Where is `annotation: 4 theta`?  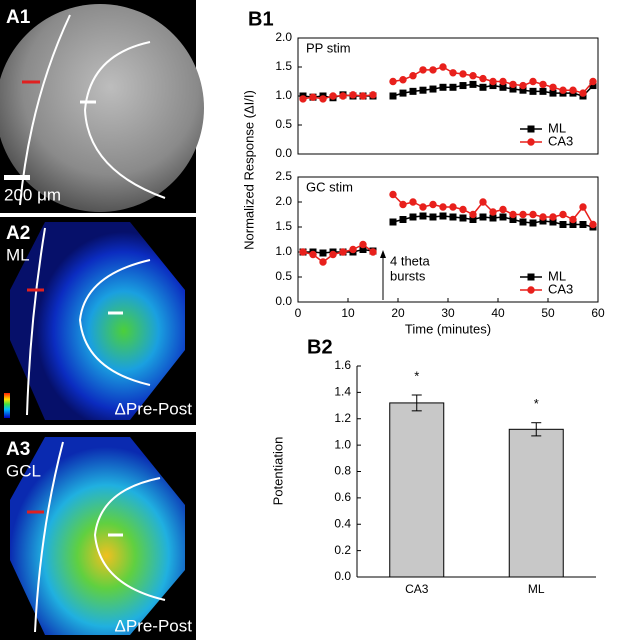
annotation: 4 theta is located at coordinates (410, 260).